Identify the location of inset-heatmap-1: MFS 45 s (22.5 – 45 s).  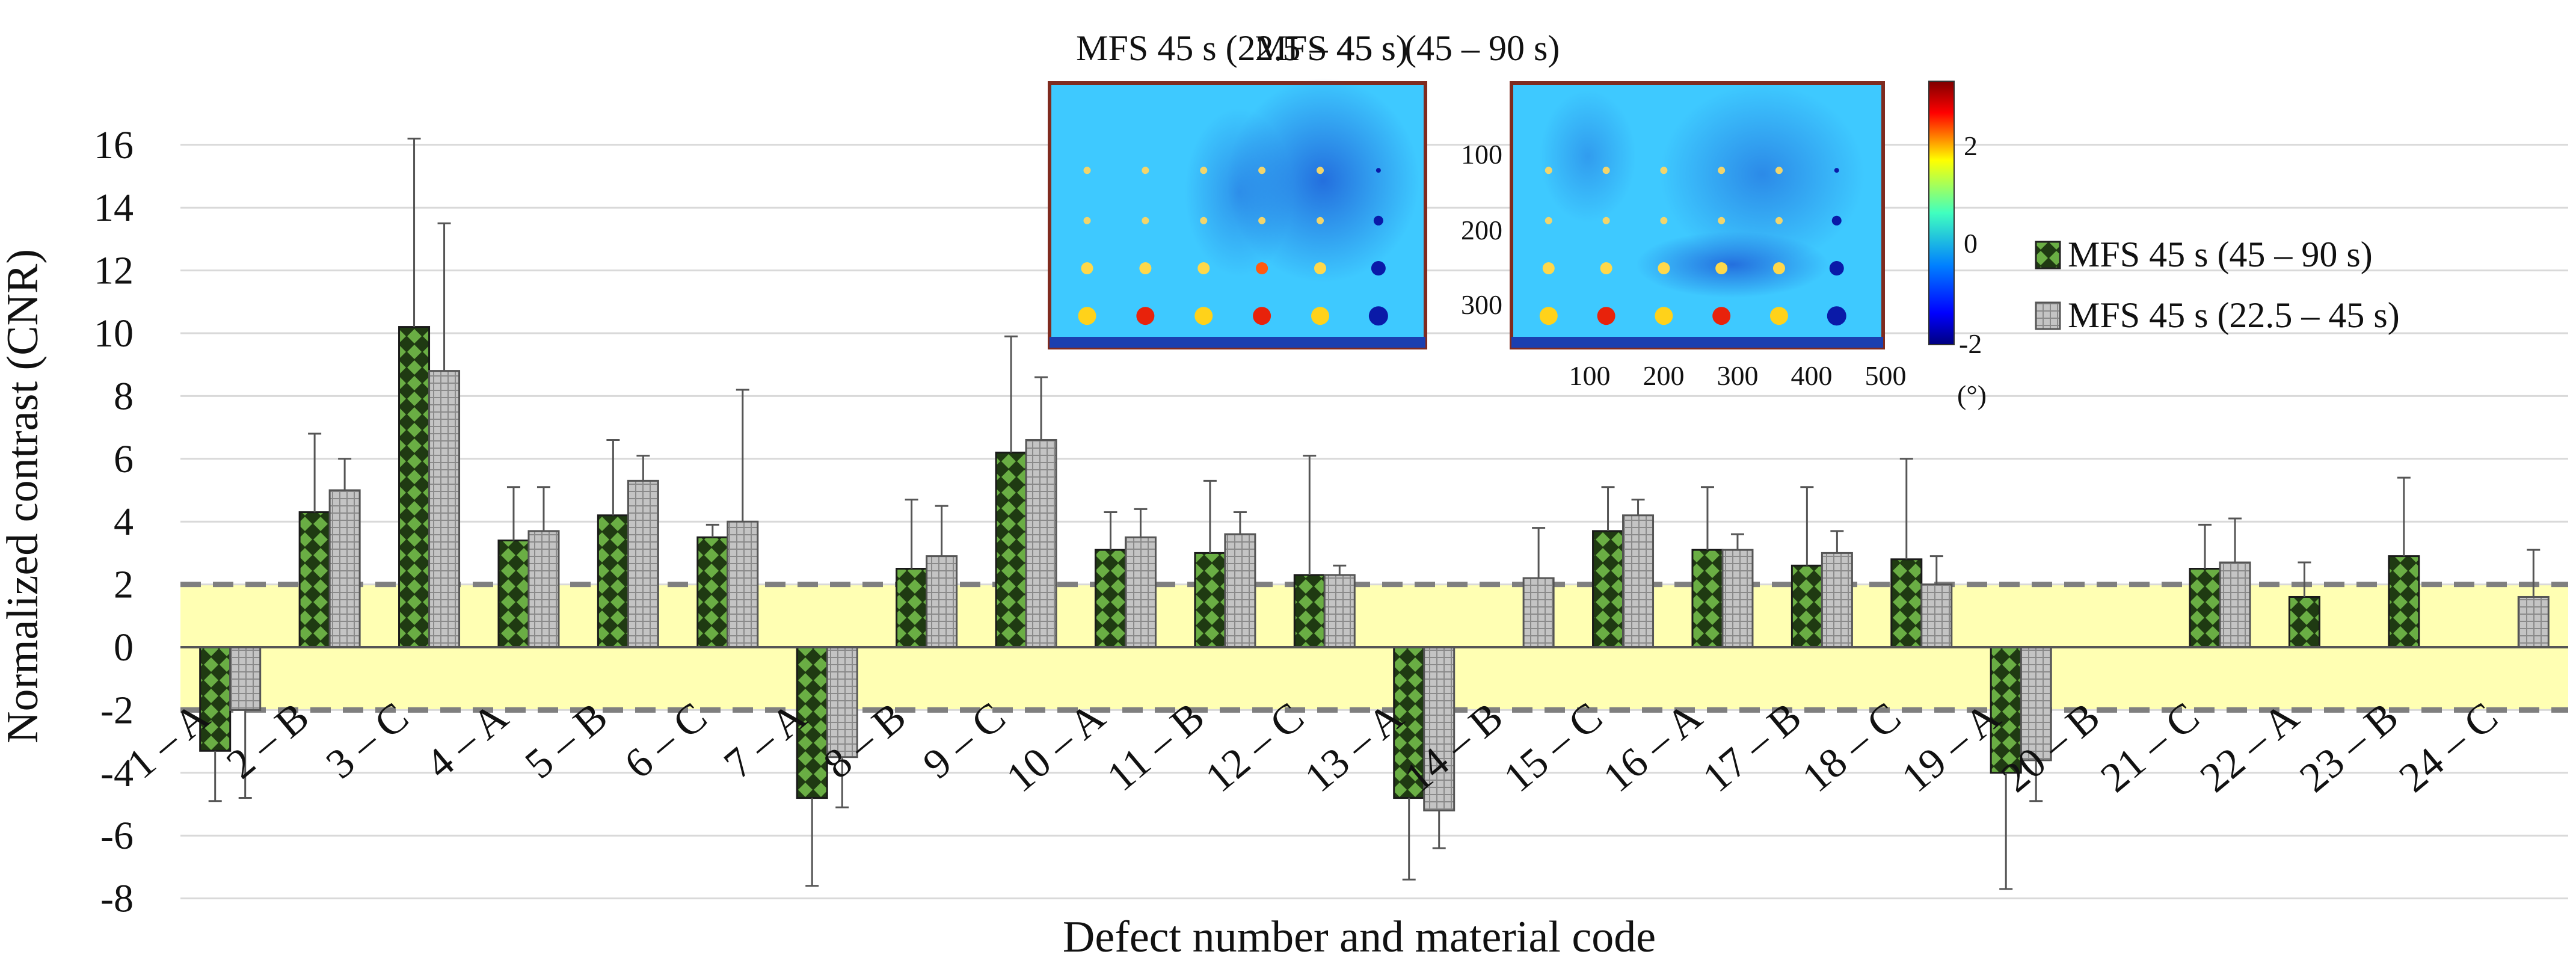
(1237, 188).